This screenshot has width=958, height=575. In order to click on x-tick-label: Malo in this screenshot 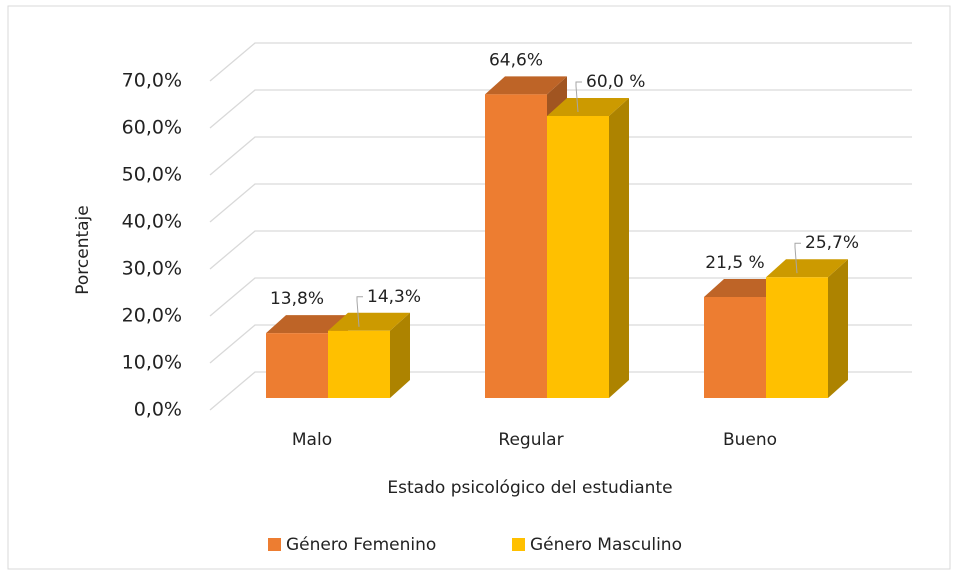, I will do `click(312, 440)`.